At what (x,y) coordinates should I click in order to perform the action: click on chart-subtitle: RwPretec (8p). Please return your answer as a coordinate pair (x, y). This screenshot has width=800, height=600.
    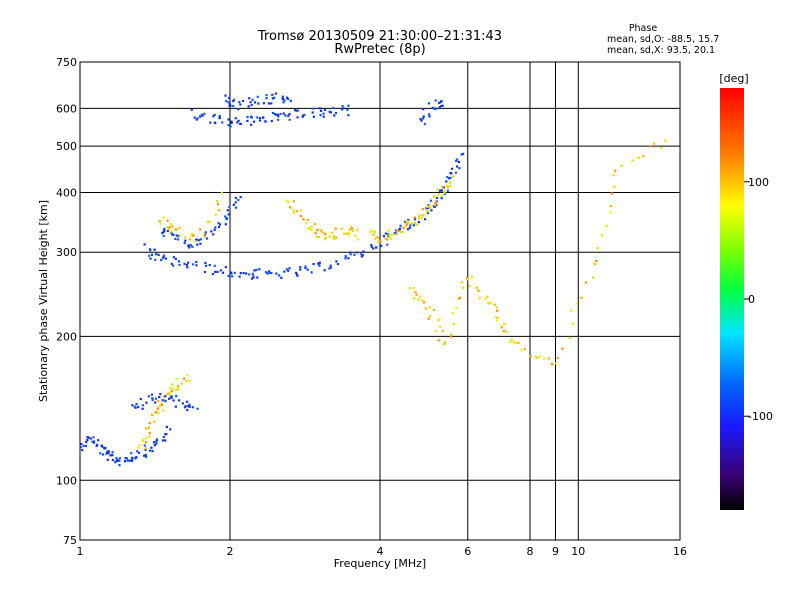
    Looking at the image, I should click on (379, 49).